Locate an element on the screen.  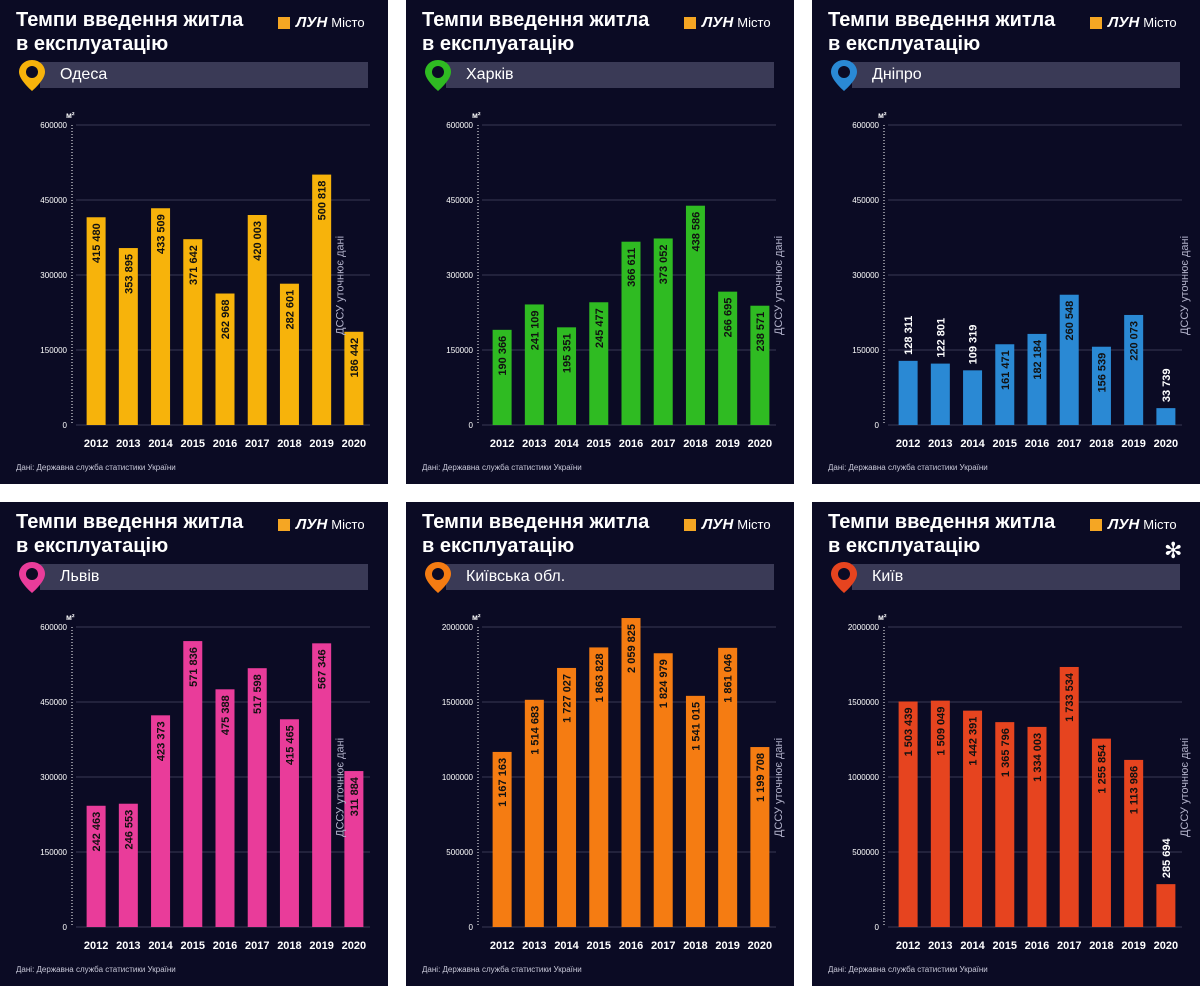
x-tick-label: 2013 is located at coordinates (940, 444).